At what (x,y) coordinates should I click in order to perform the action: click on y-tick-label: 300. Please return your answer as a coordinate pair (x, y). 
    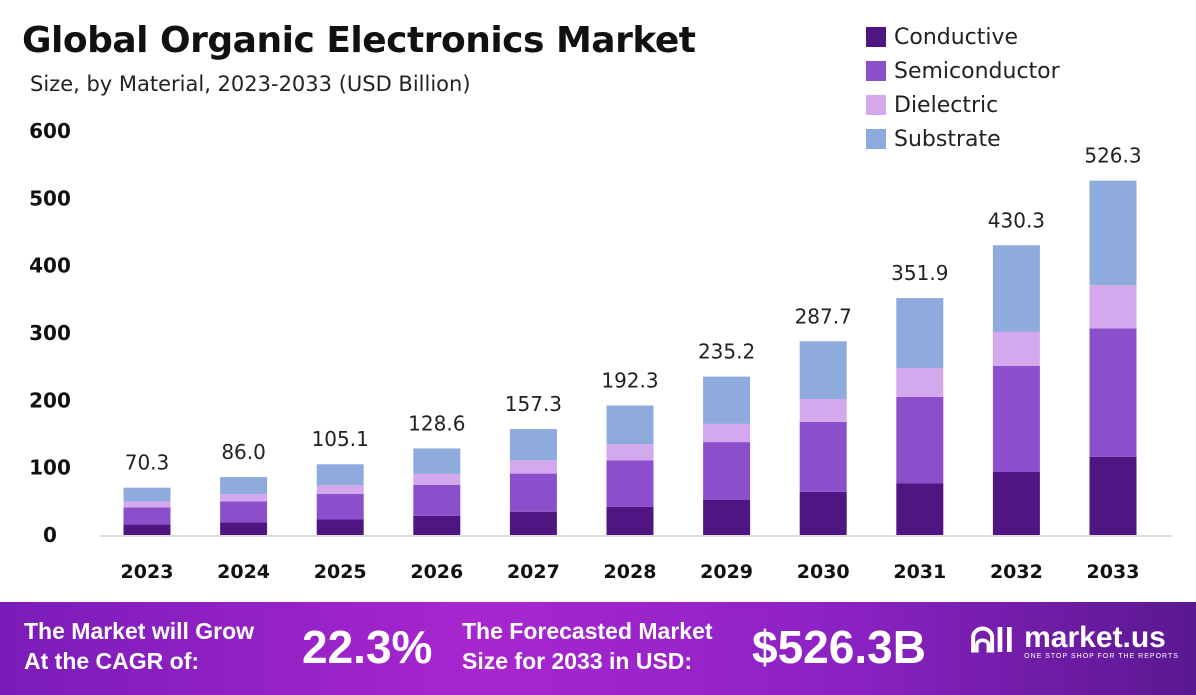
    Looking at the image, I should click on (50, 333).